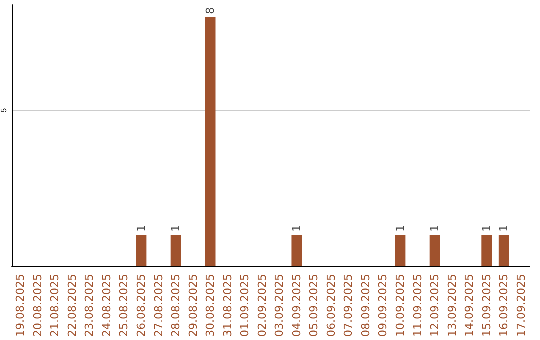  What do you see at coordinates (107, 306) in the screenshot?
I see `x-tick-label: 24.08.2025` at bounding box center [107, 306].